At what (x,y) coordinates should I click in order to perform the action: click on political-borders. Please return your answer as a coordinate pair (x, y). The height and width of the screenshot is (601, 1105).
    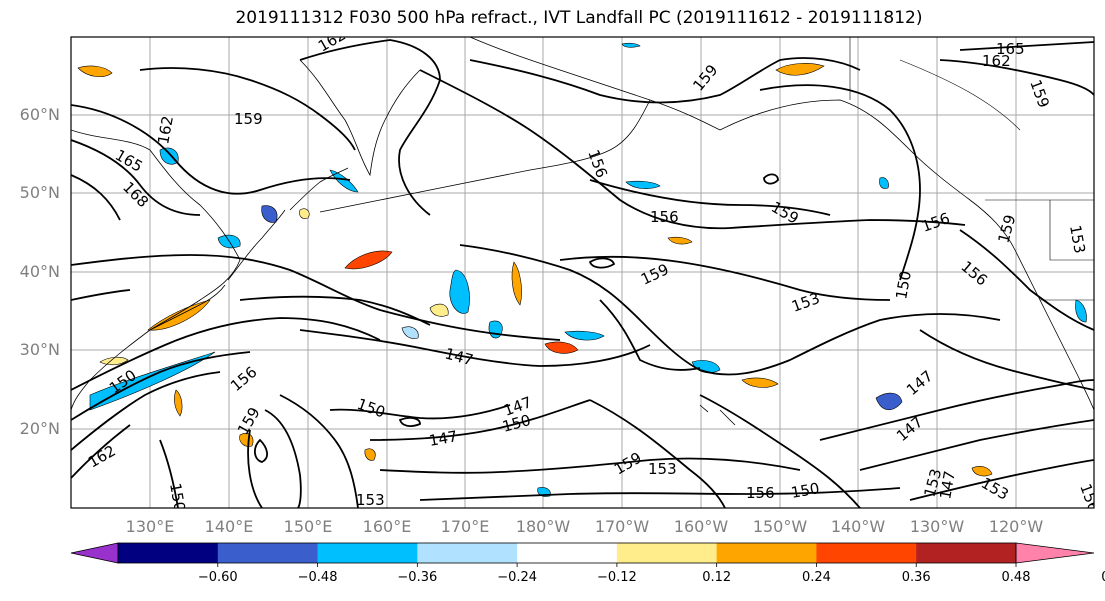
    Looking at the image, I should click on (971, 169).